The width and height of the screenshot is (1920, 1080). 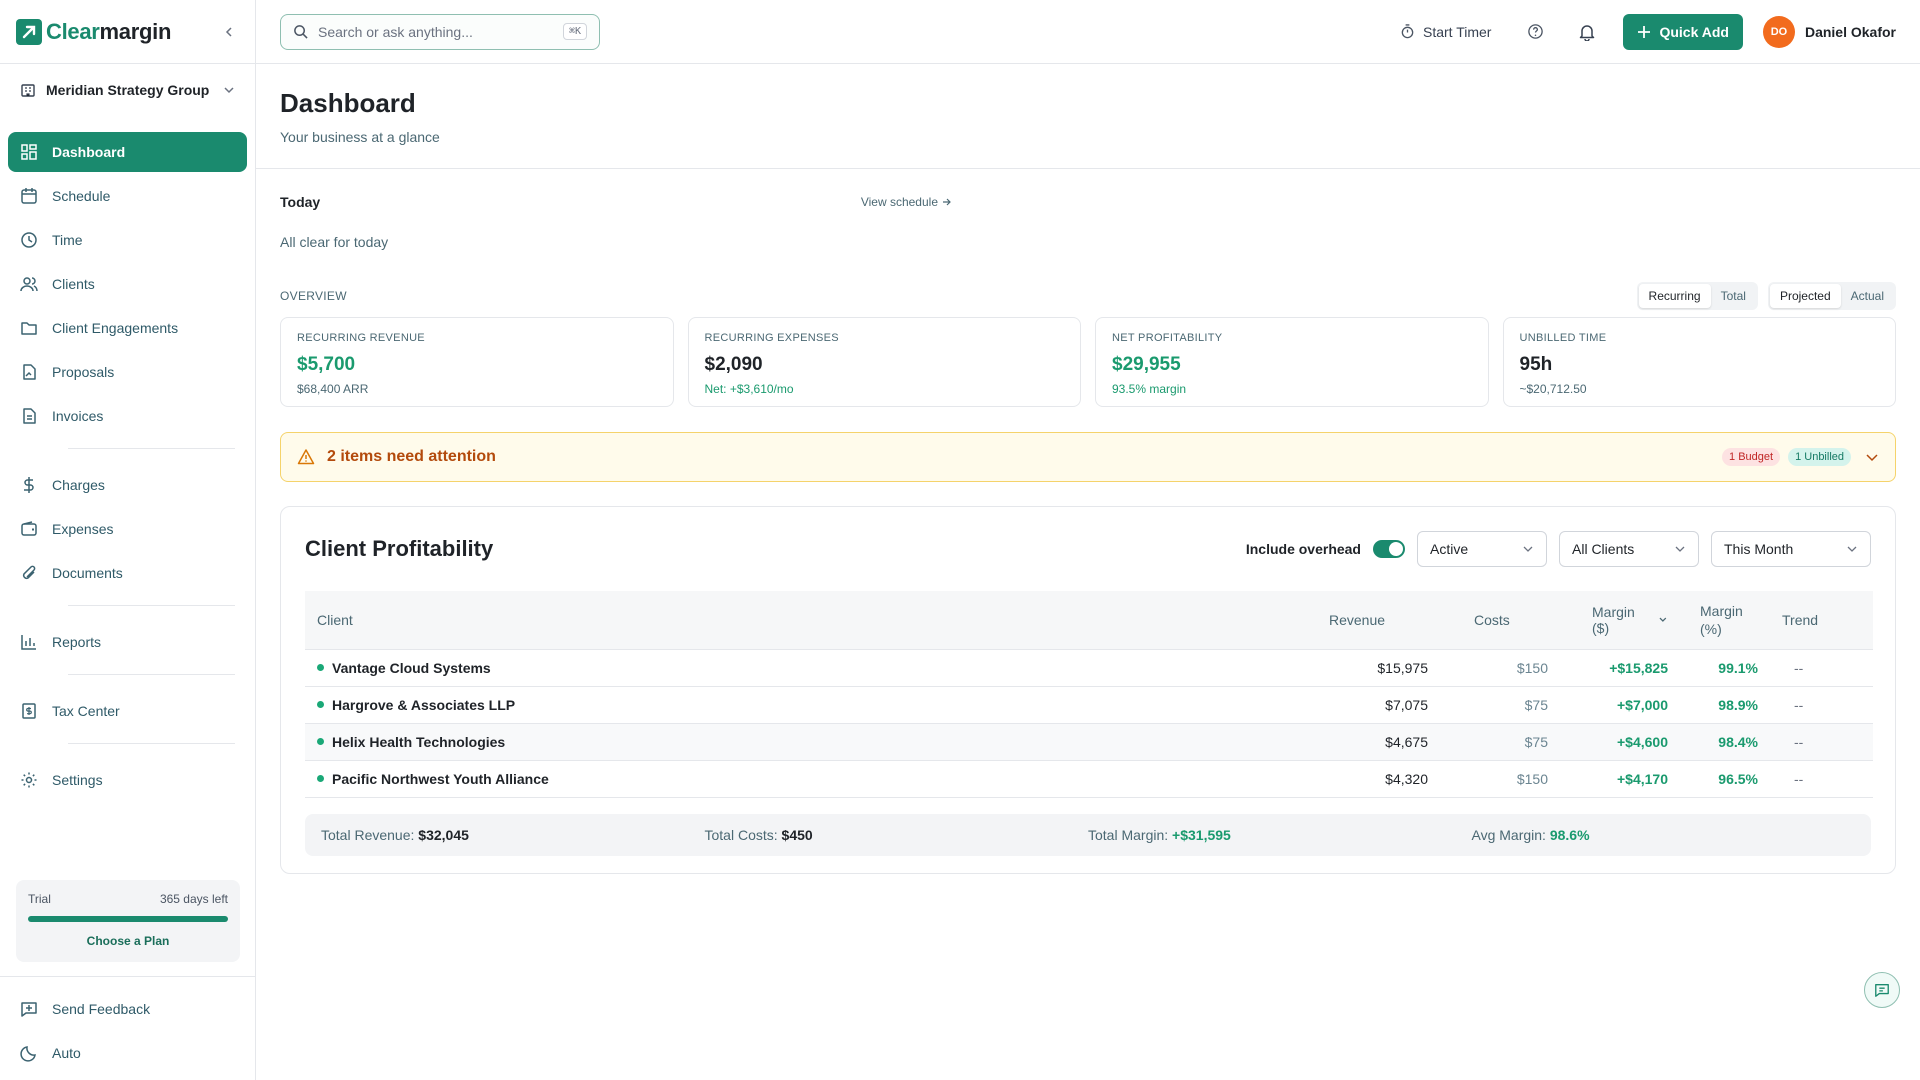 I want to click on col-margin-pct-line2: (%), so click(x=1711, y=628).